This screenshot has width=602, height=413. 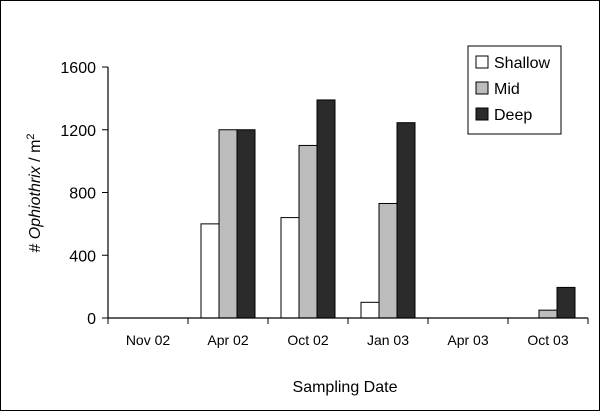 I want to click on x-tick-label: Apr 03, so click(x=467, y=340).